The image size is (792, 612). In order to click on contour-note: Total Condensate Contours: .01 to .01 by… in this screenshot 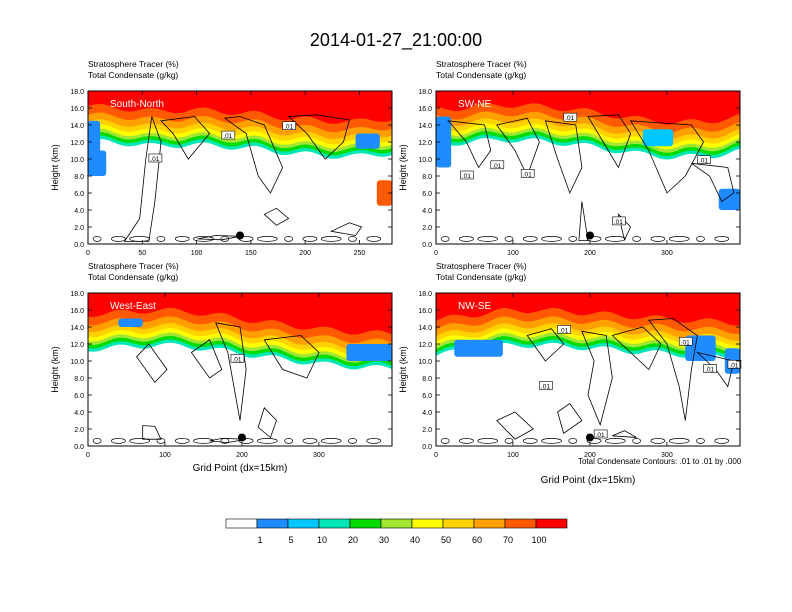, I will do `click(660, 461)`.